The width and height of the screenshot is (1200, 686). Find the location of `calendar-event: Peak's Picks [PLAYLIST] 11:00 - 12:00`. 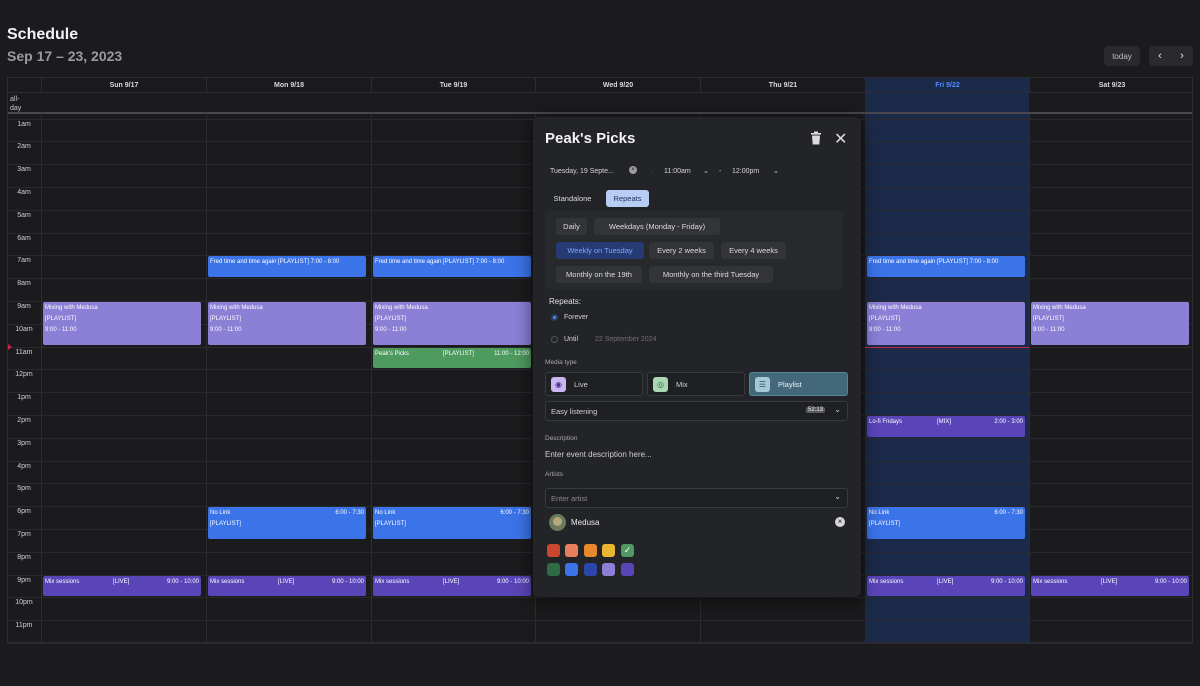

calendar-event: Peak's Picks [PLAYLIST] 11:00 - 12:00 is located at coordinates (452, 358).